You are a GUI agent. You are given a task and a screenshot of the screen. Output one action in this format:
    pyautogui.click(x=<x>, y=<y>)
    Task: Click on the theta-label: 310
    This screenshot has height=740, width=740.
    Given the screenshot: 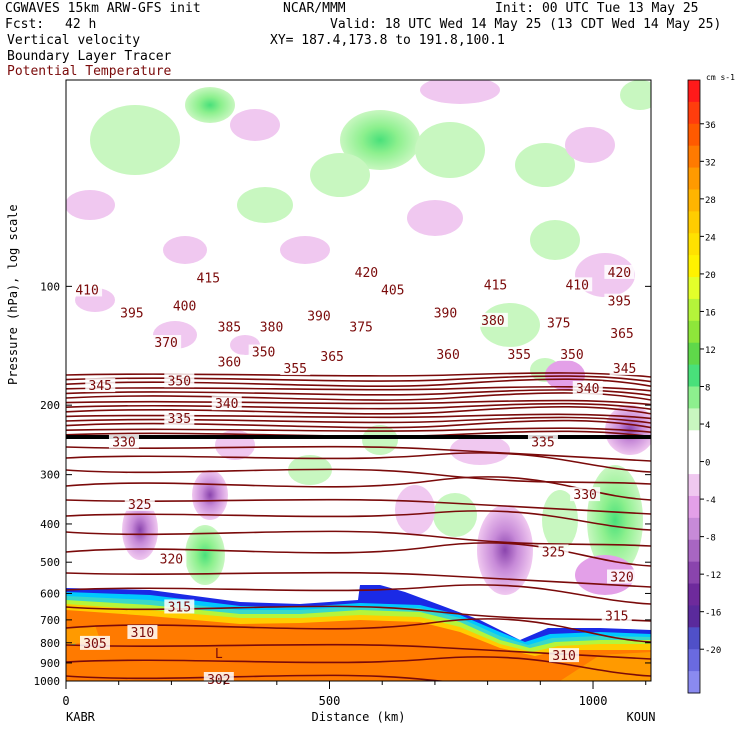 What is the action you would take?
    pyautogui.click(x=563, y=656)
    